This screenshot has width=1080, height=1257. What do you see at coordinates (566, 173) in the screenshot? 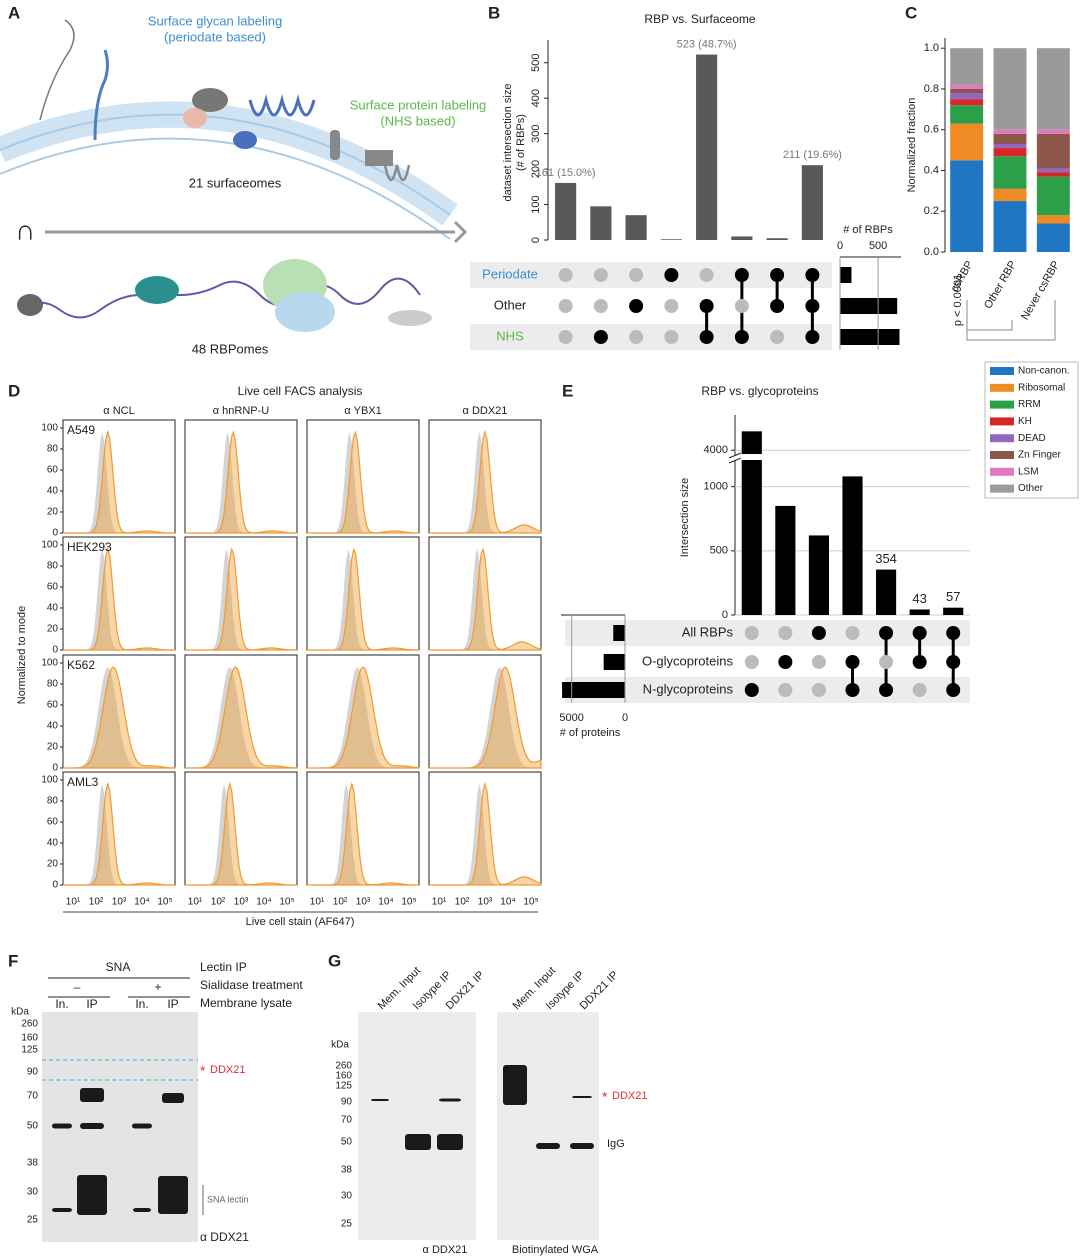
I see `value-label: 161 (15.0%)` at bounding box center [566, 173].